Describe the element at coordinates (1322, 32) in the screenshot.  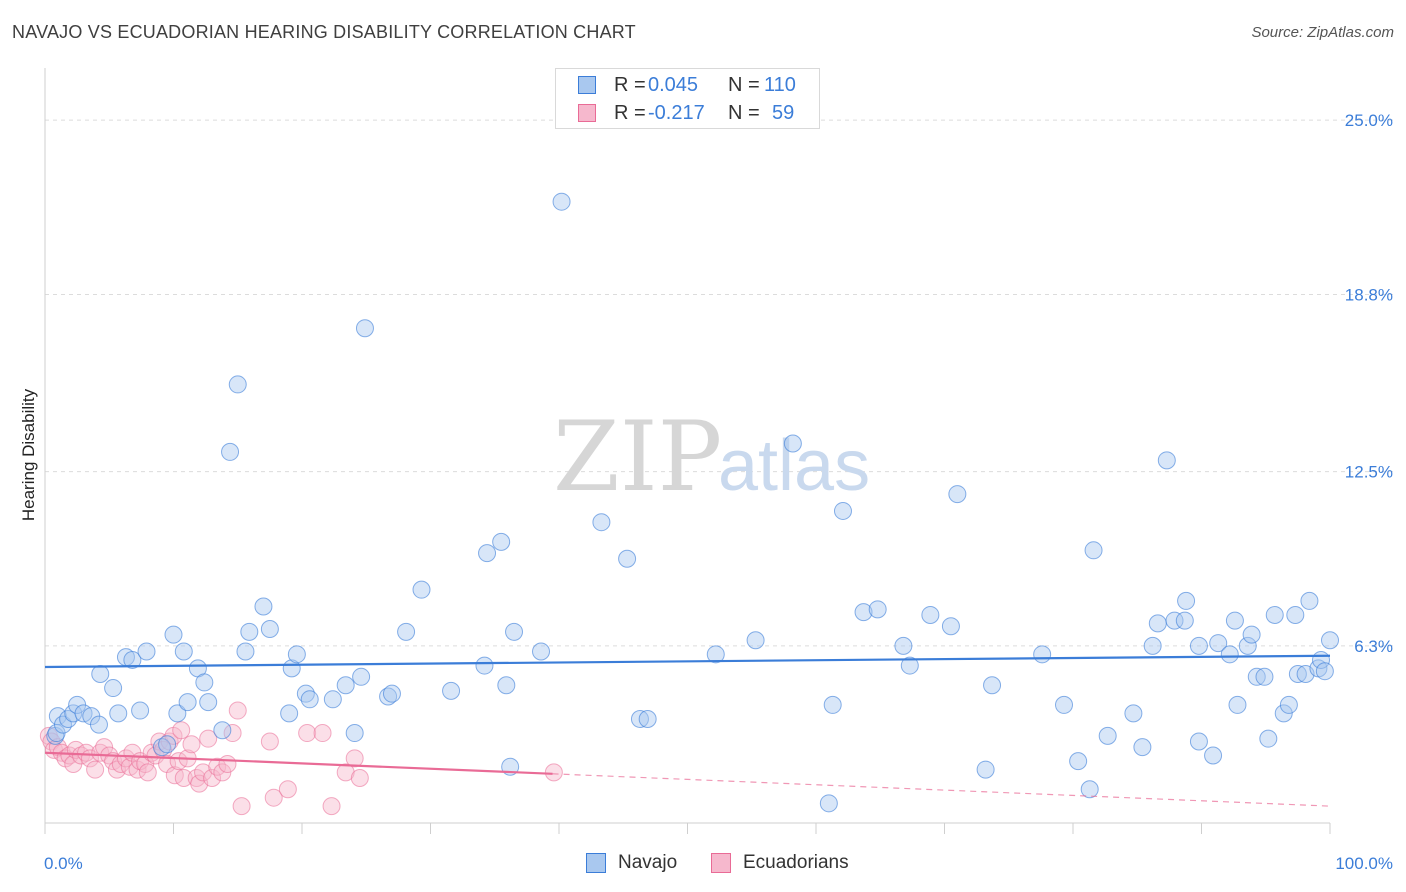
I see `chart-source: Source: ZipAtlas.com` at that location.